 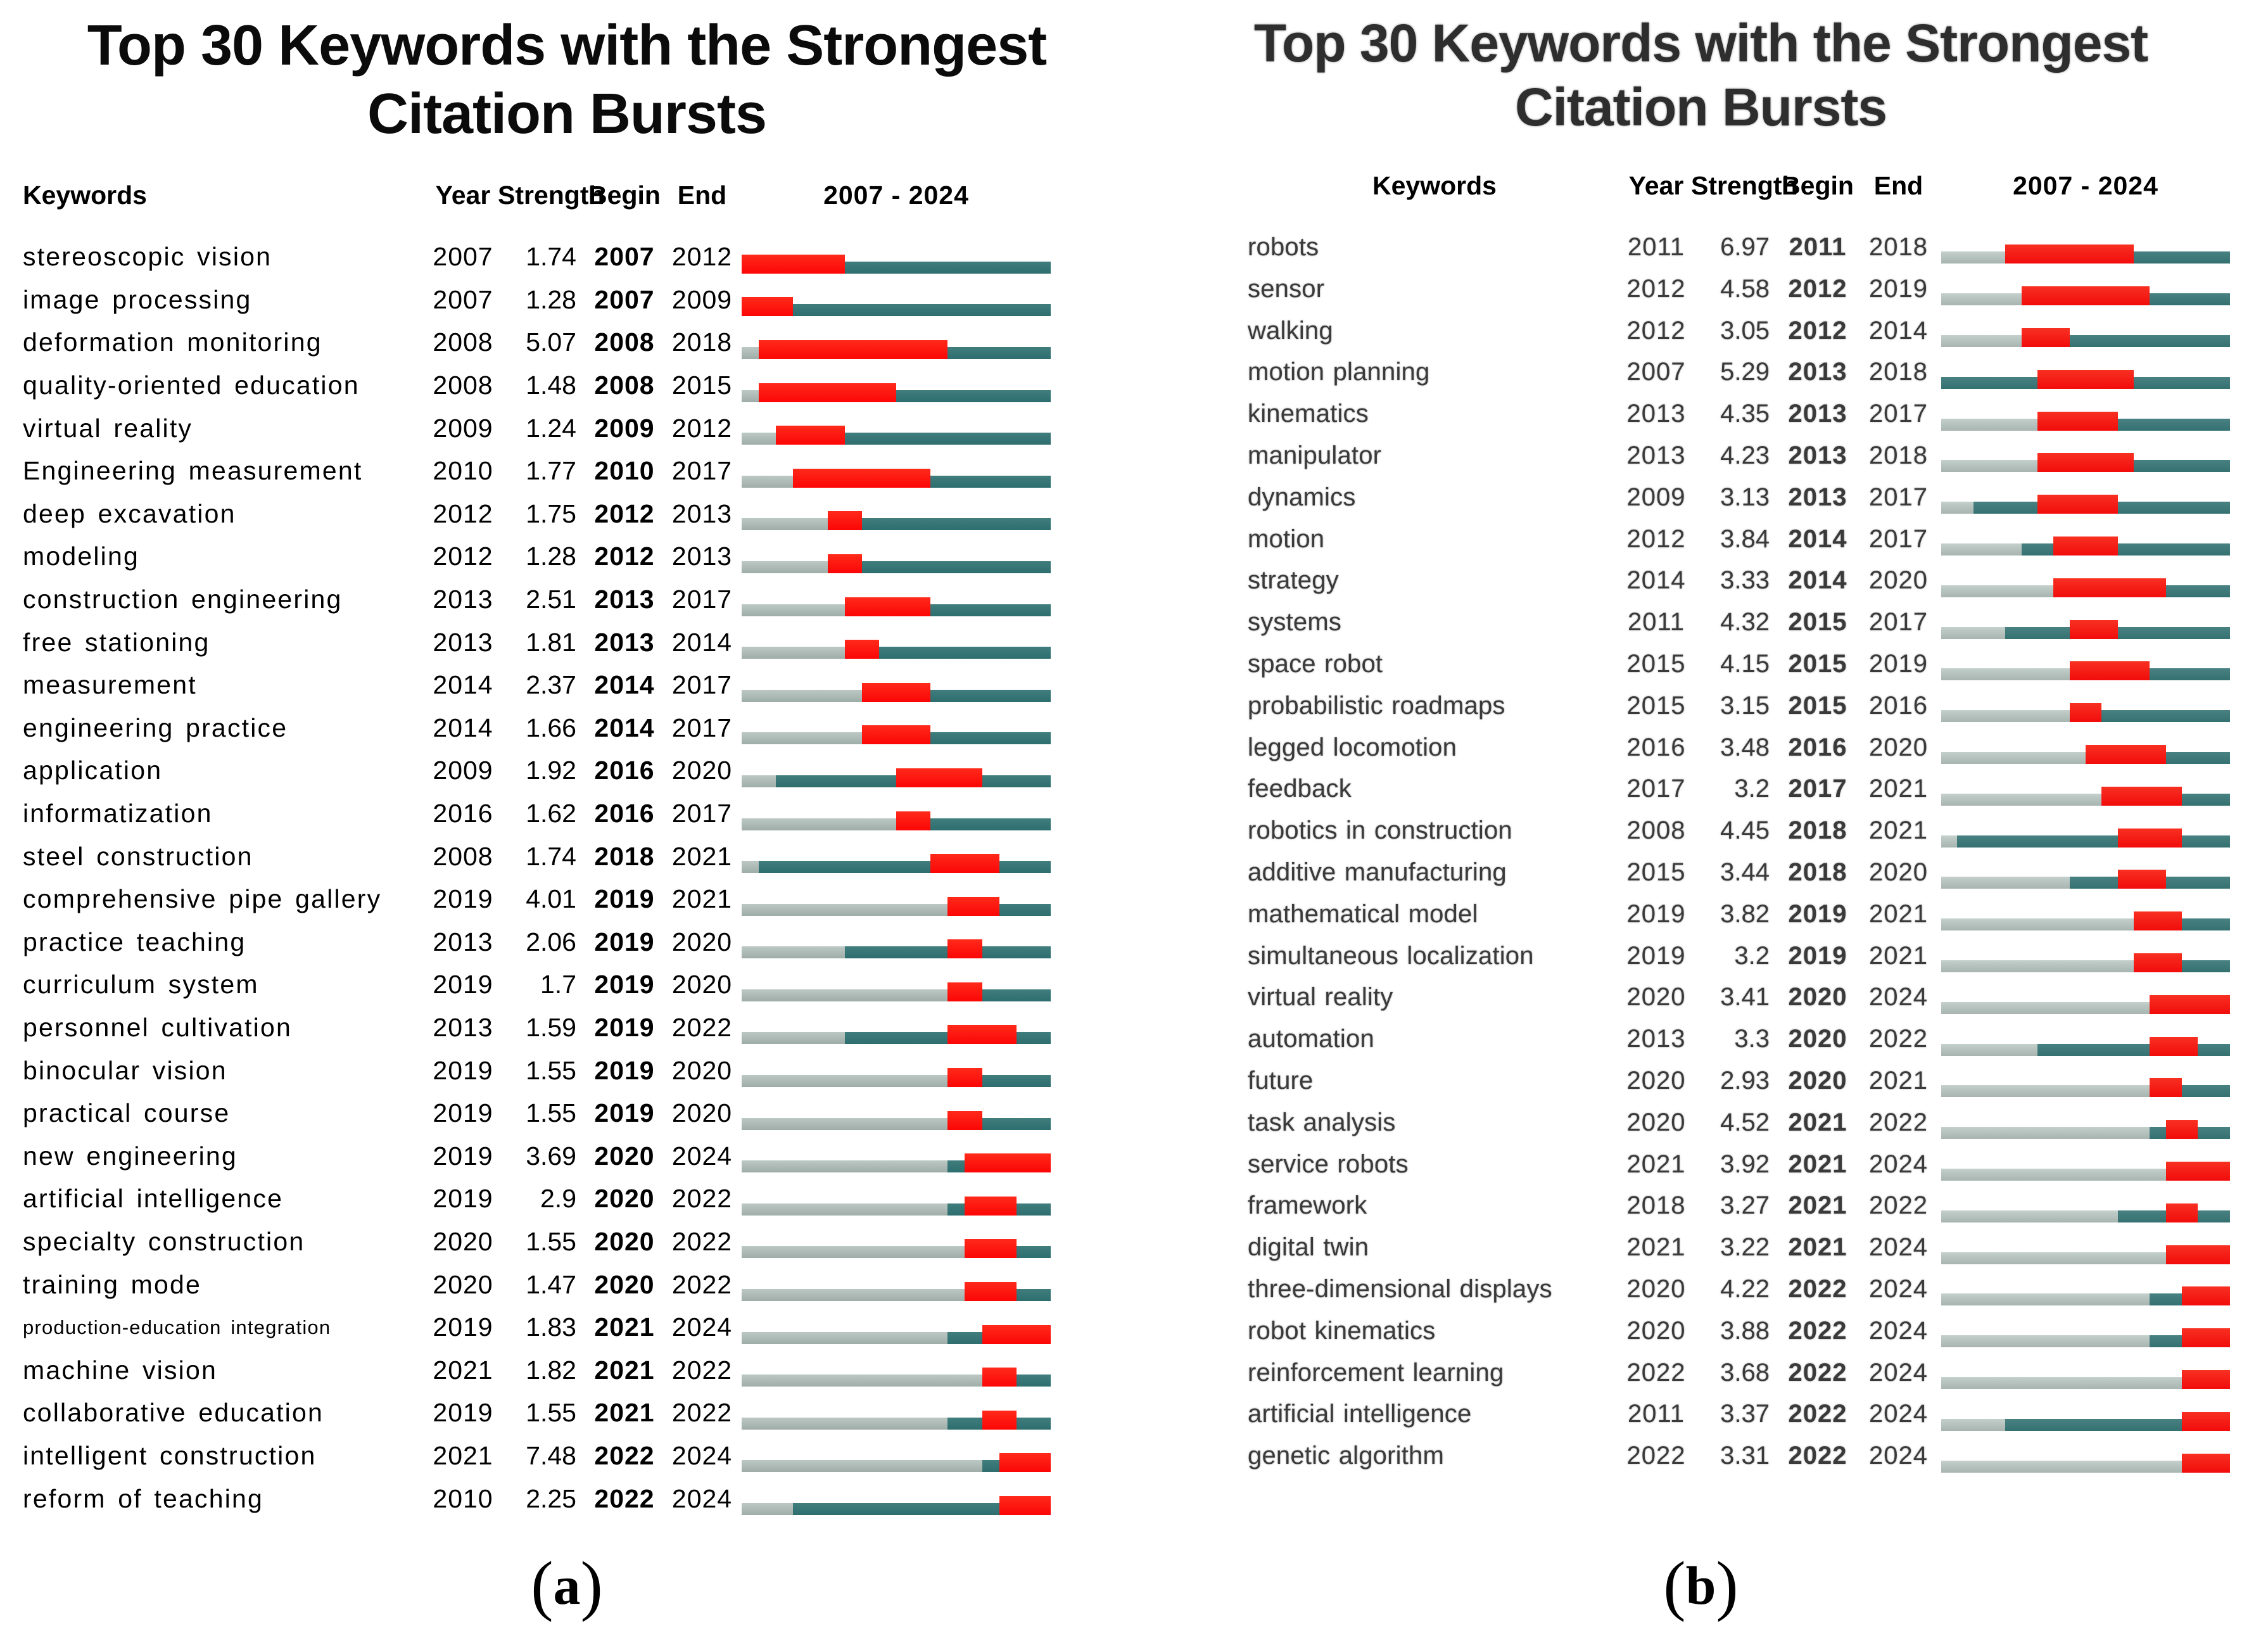 I want to click on keyword-label: dynamics, so click(x=1302, y=497).